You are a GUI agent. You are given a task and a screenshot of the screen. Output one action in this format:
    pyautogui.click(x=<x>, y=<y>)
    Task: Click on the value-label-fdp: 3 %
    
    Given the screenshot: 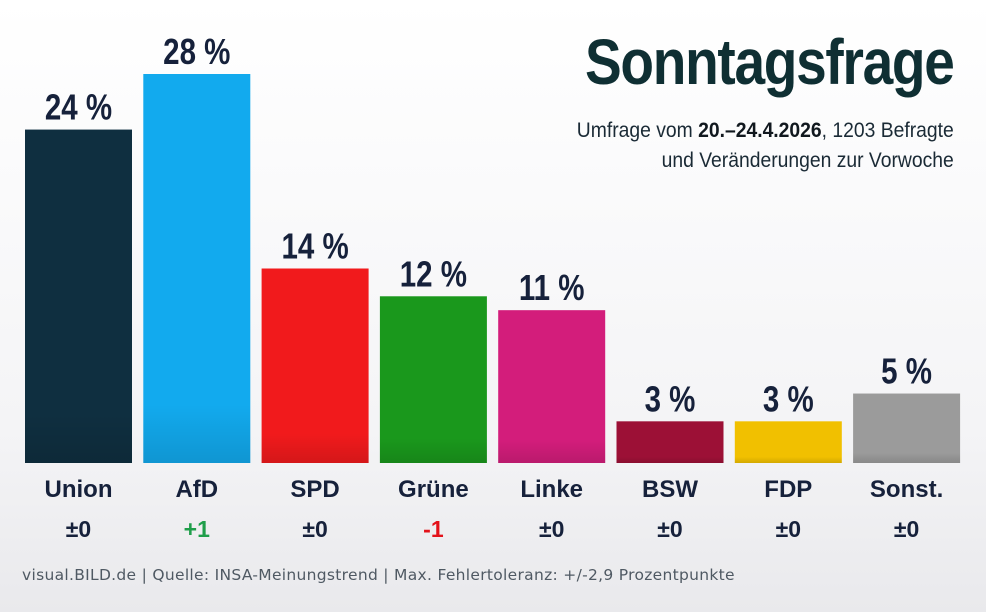 What is the action you would take?
    pyautogui.click(x=788, y=399)
    